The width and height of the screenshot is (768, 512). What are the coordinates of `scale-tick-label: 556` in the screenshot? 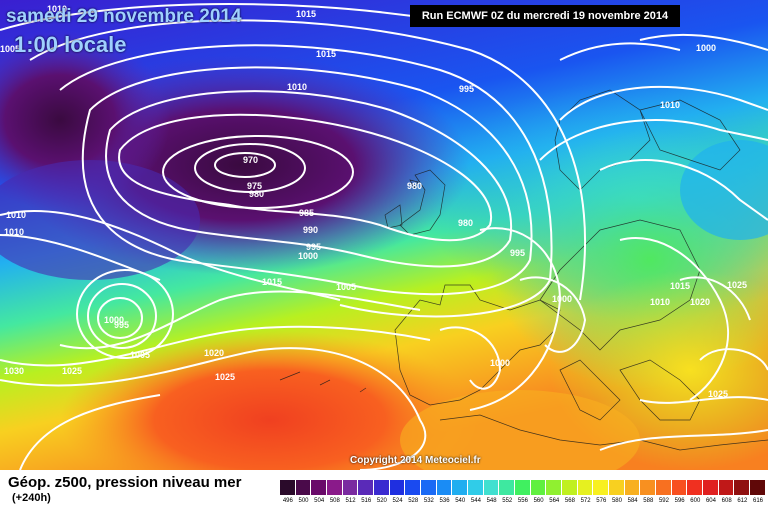 It's located at (522, 501).